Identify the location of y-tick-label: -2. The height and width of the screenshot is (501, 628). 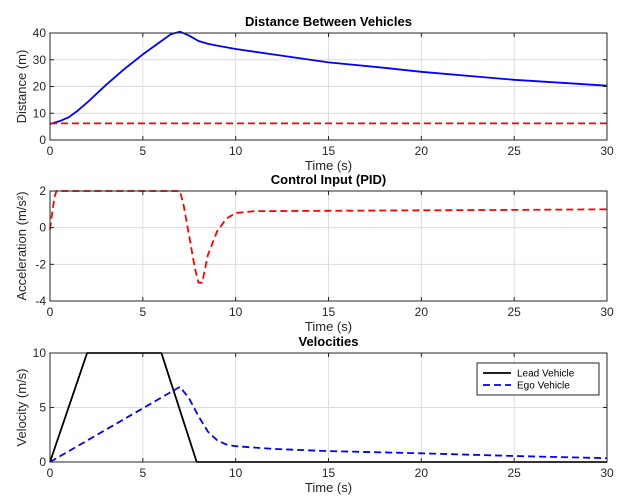
(40, 264).